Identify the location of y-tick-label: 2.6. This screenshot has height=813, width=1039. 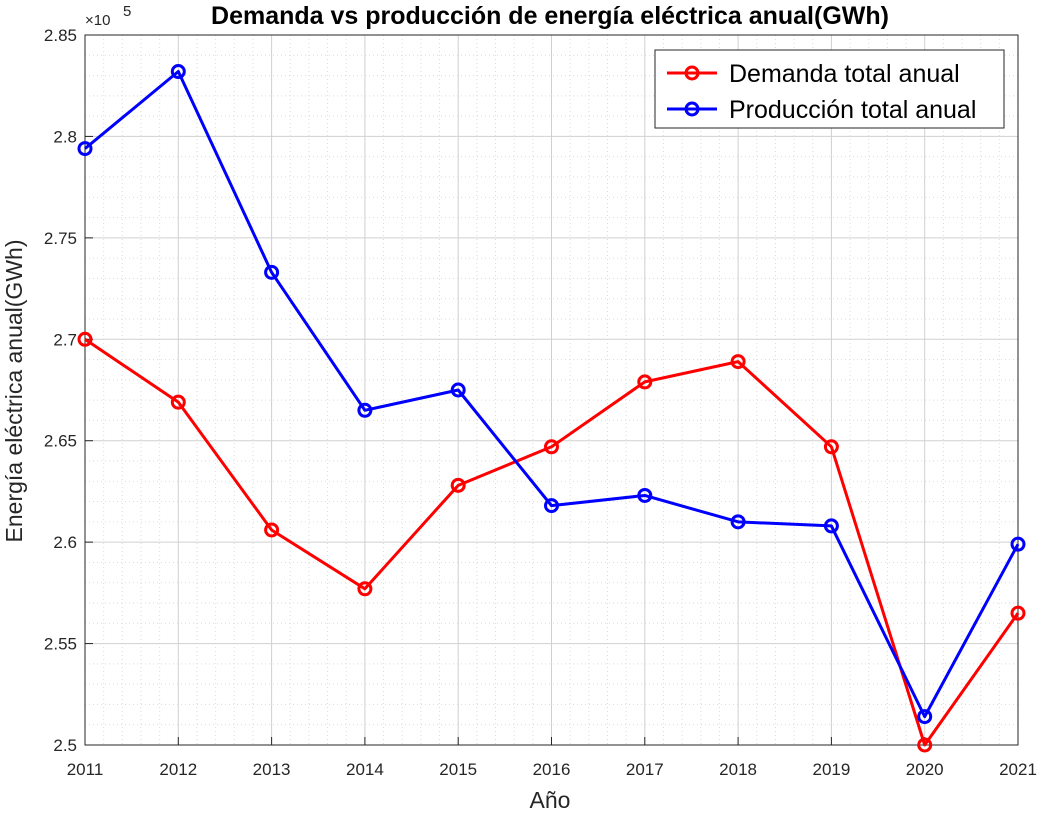
(65, 542).